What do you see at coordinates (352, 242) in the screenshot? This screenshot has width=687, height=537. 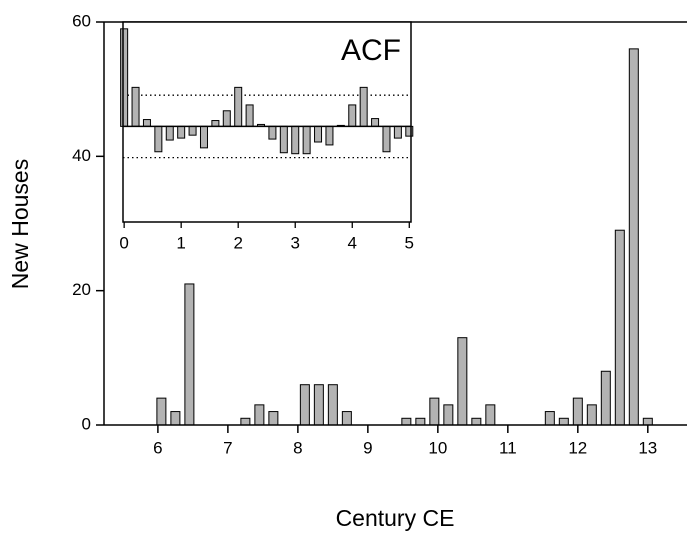 I see `inset-x-tick-label: 4` at bounding box center [352, 242].